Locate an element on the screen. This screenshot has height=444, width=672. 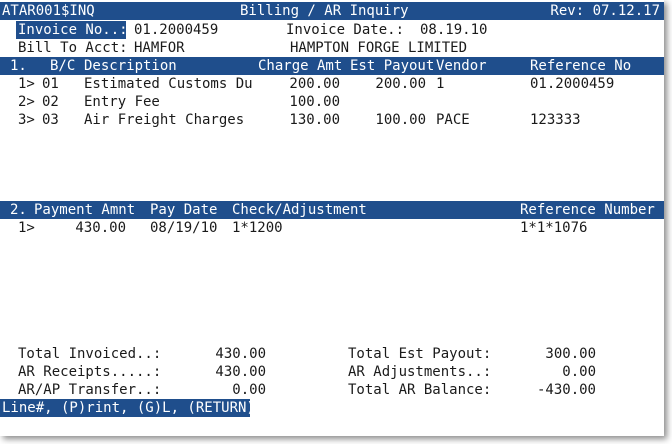
ar-adjustments-label: AR Adjustments..: is located at coordinates (420, 372).